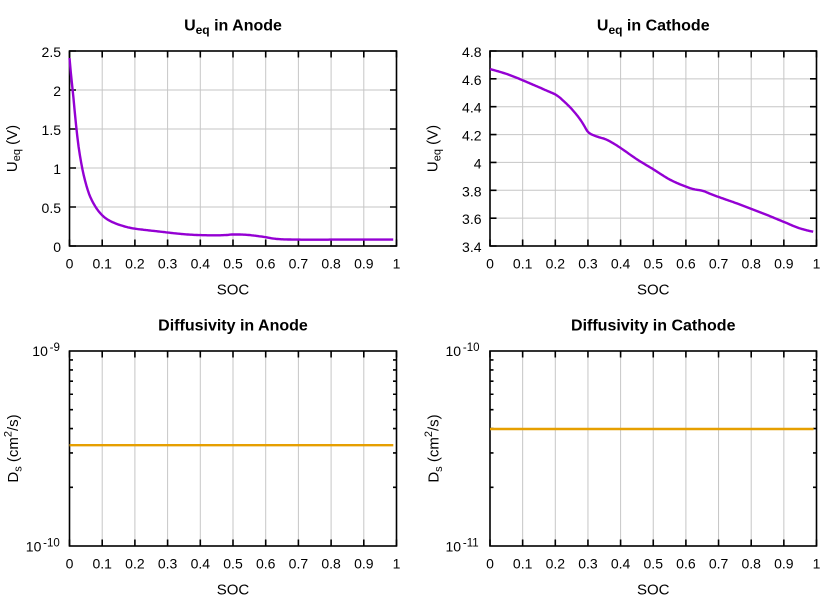 Image resolution: width=840 pixels, height=600 pixels. I want to click on svg-text: Ueq in Cathode, so click(653, 27).